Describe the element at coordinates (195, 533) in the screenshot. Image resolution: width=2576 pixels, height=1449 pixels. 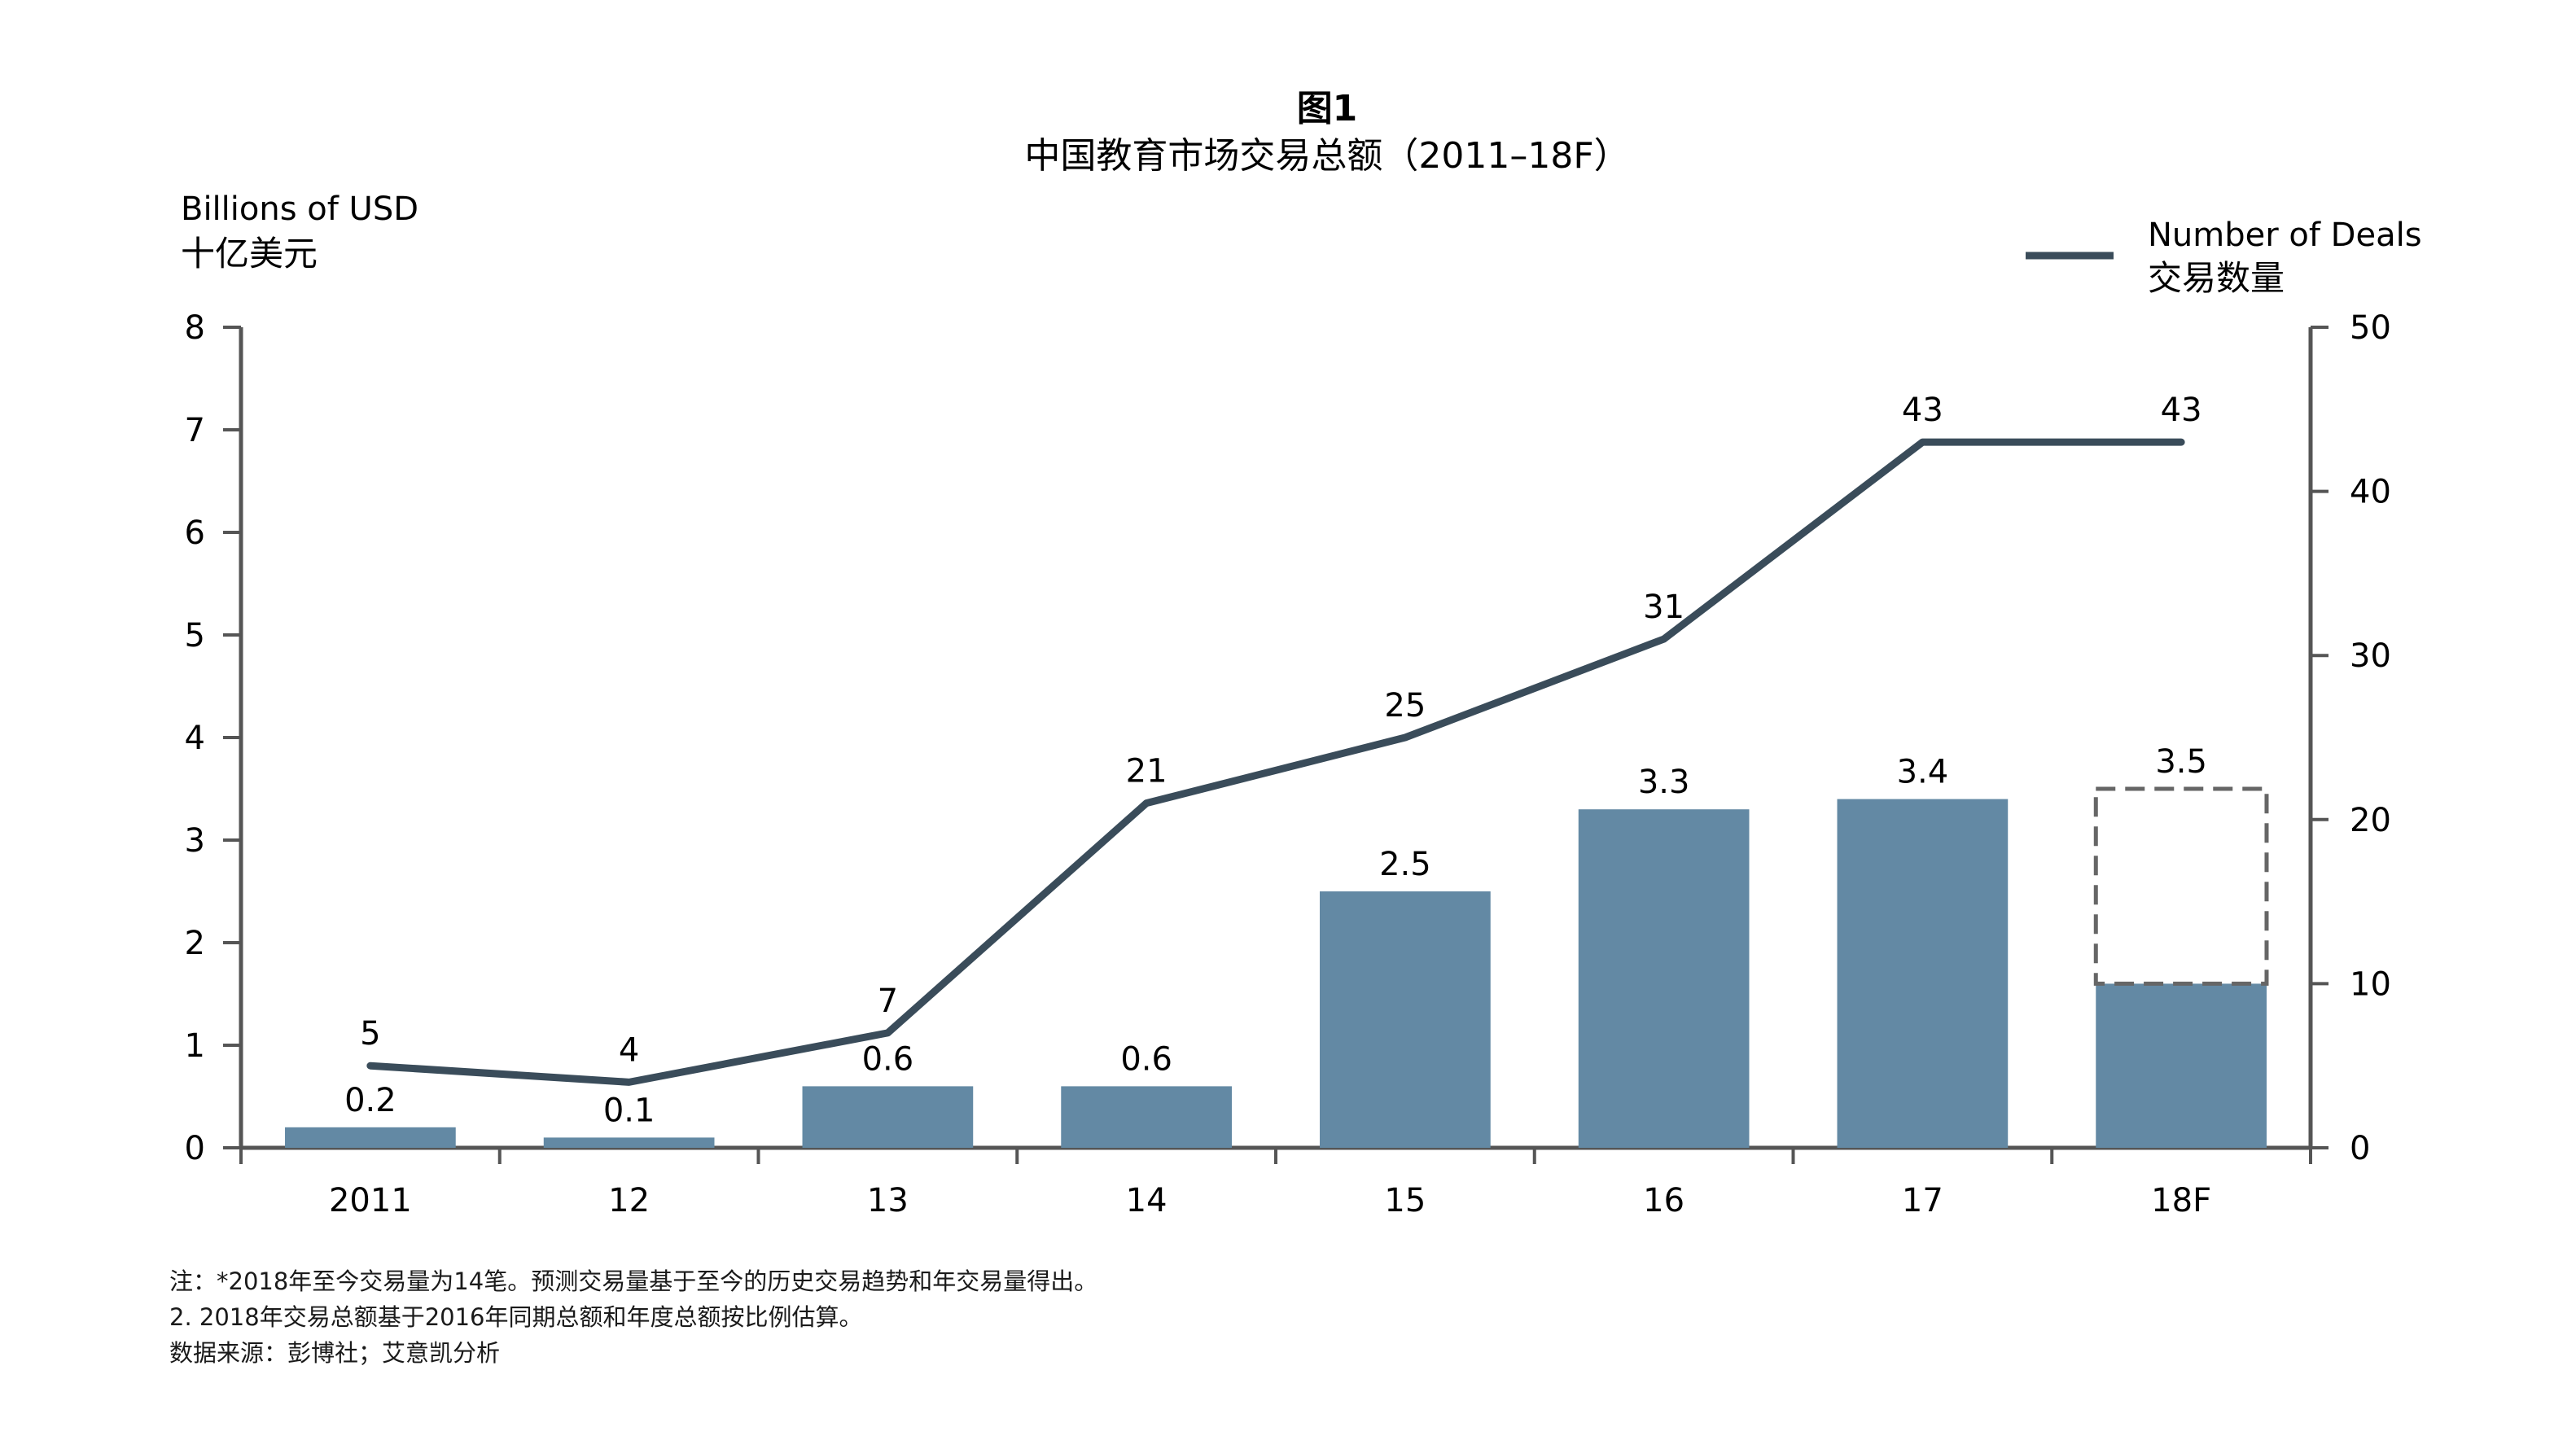
I see `left-tick-label: 6` at that location.